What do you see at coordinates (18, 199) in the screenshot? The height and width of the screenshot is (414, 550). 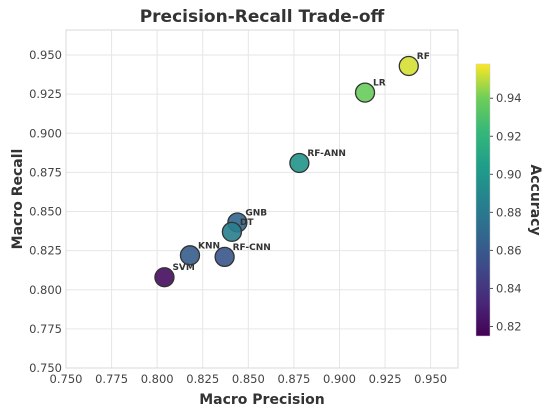 I see `y-axis-label: Macro Recall` at bounding box center [18, 199].